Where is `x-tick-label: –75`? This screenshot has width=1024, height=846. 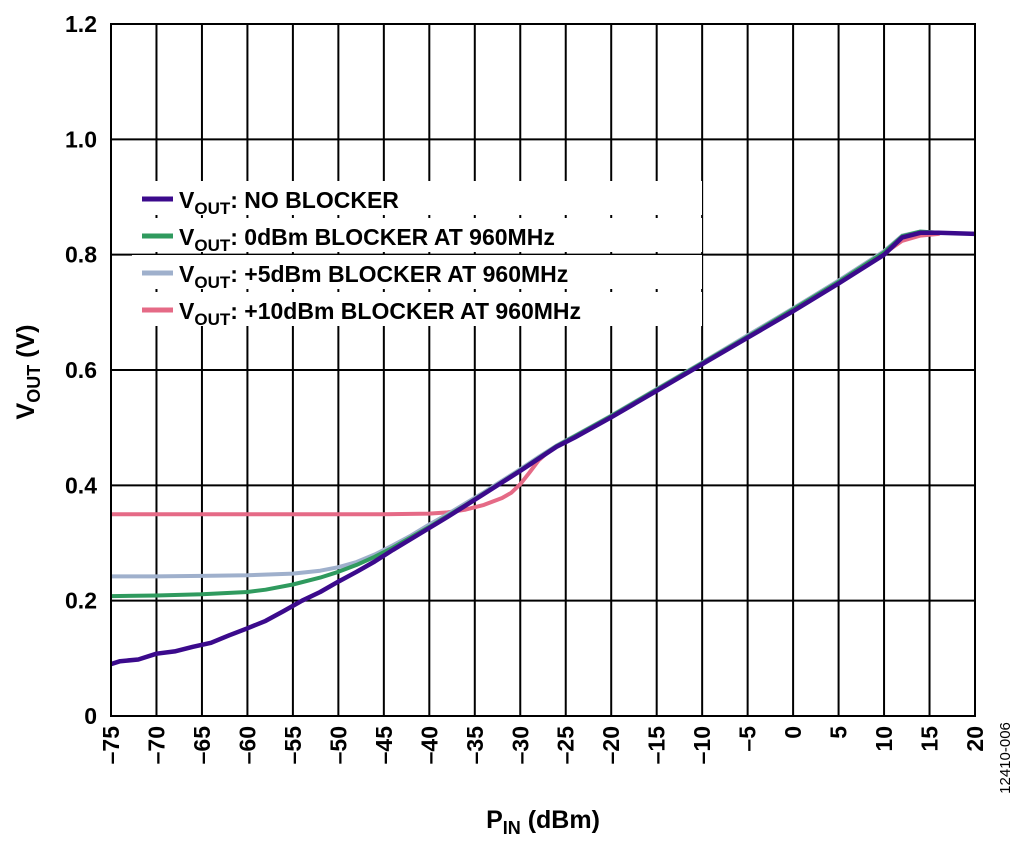
x-tick-label: –75 is located at coordinates (111, 745).